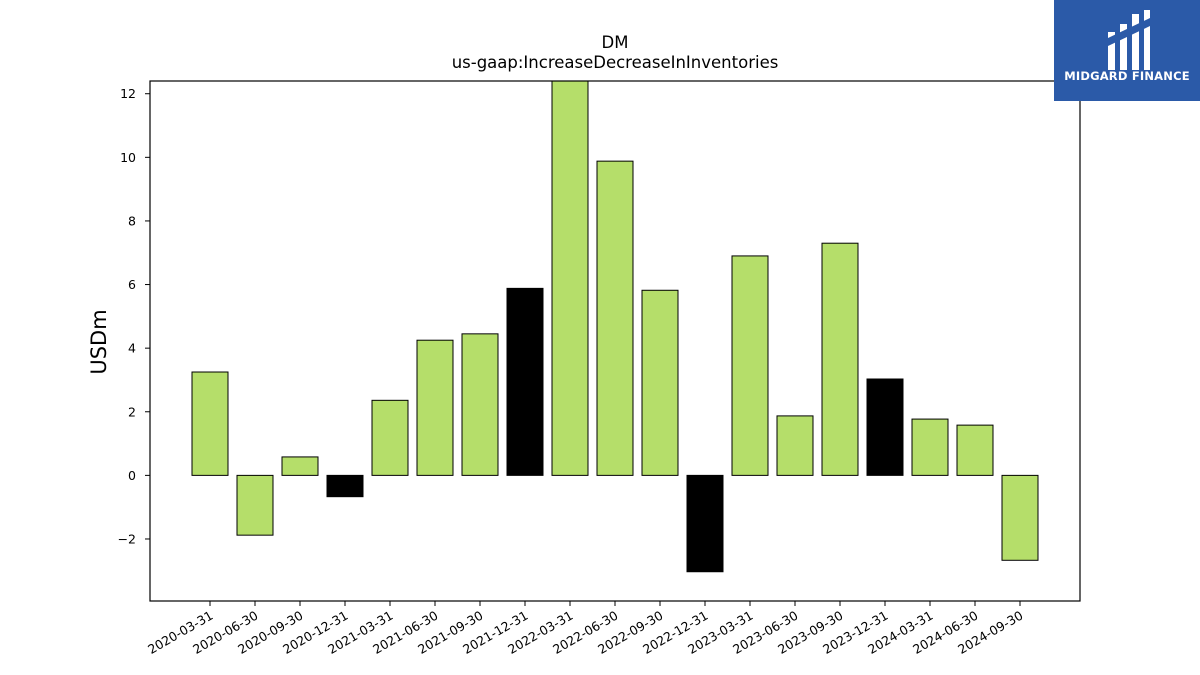 This screenshot has width=1200, height=675. Describe the element at coordinates (132, 348) in the screenshot. I see `y-tick-label: 4` at that location.